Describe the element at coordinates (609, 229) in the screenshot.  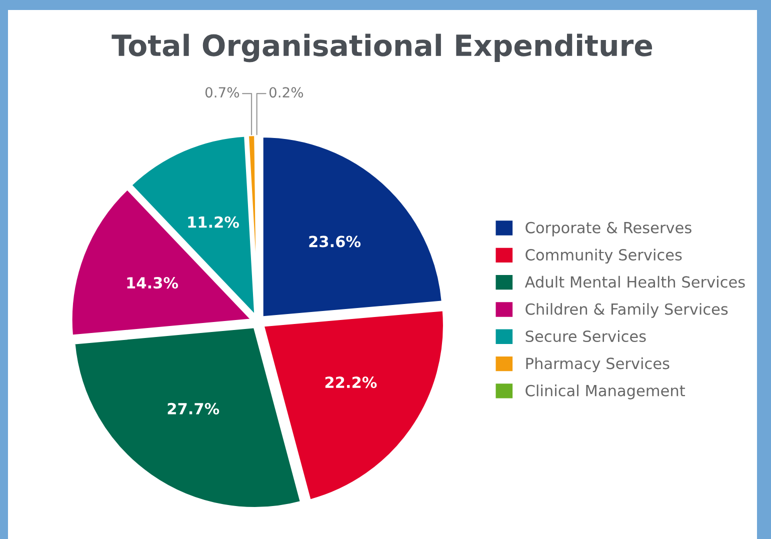
I see `legend-label: Corporate & Reserves` at that location.